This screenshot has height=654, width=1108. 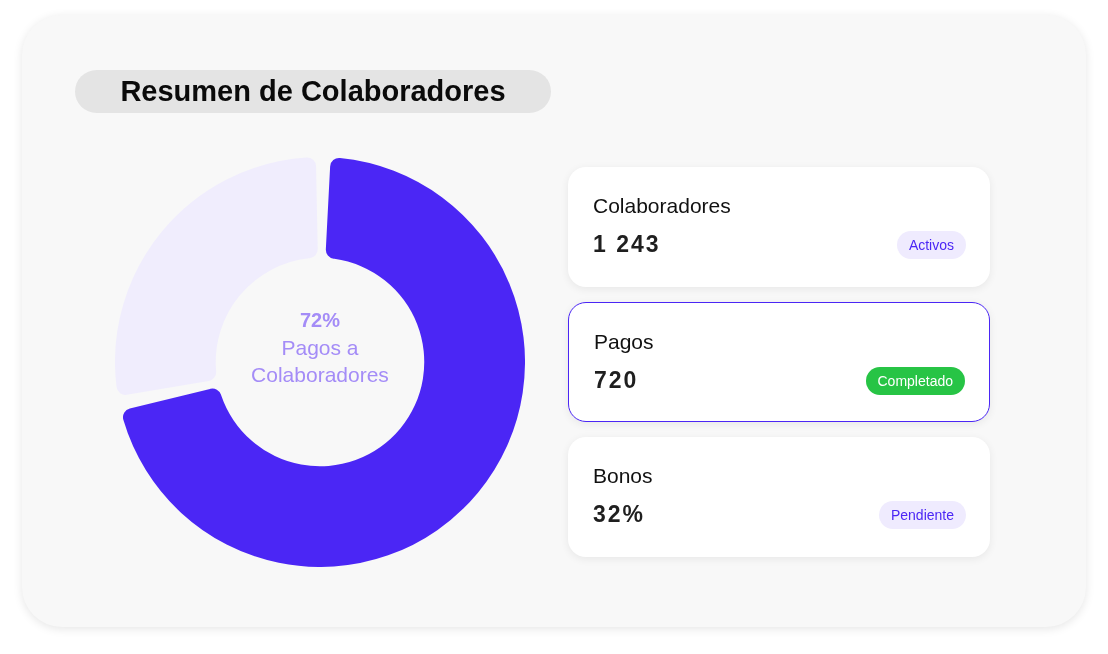 I want to click on status-badge: Pendiente, so click(x=922, y=515).